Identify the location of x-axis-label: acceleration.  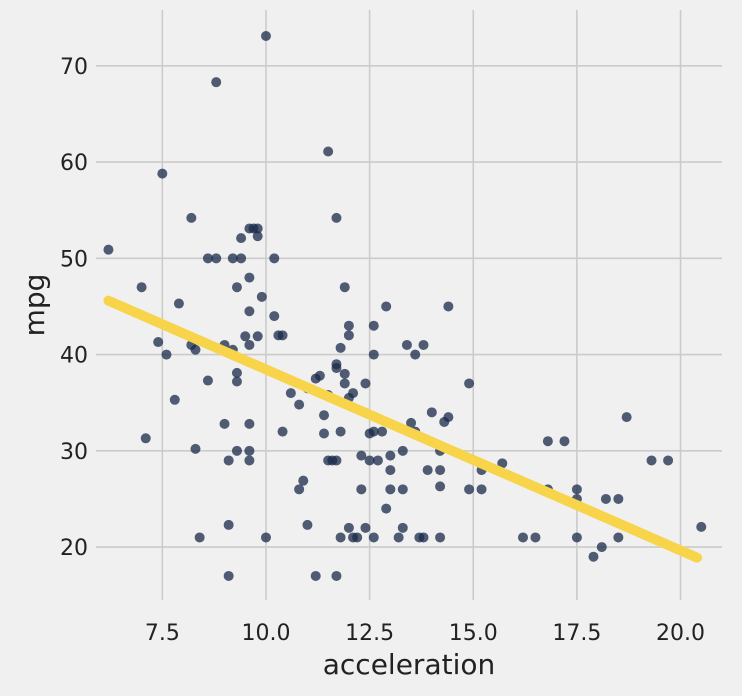
(409, 664).